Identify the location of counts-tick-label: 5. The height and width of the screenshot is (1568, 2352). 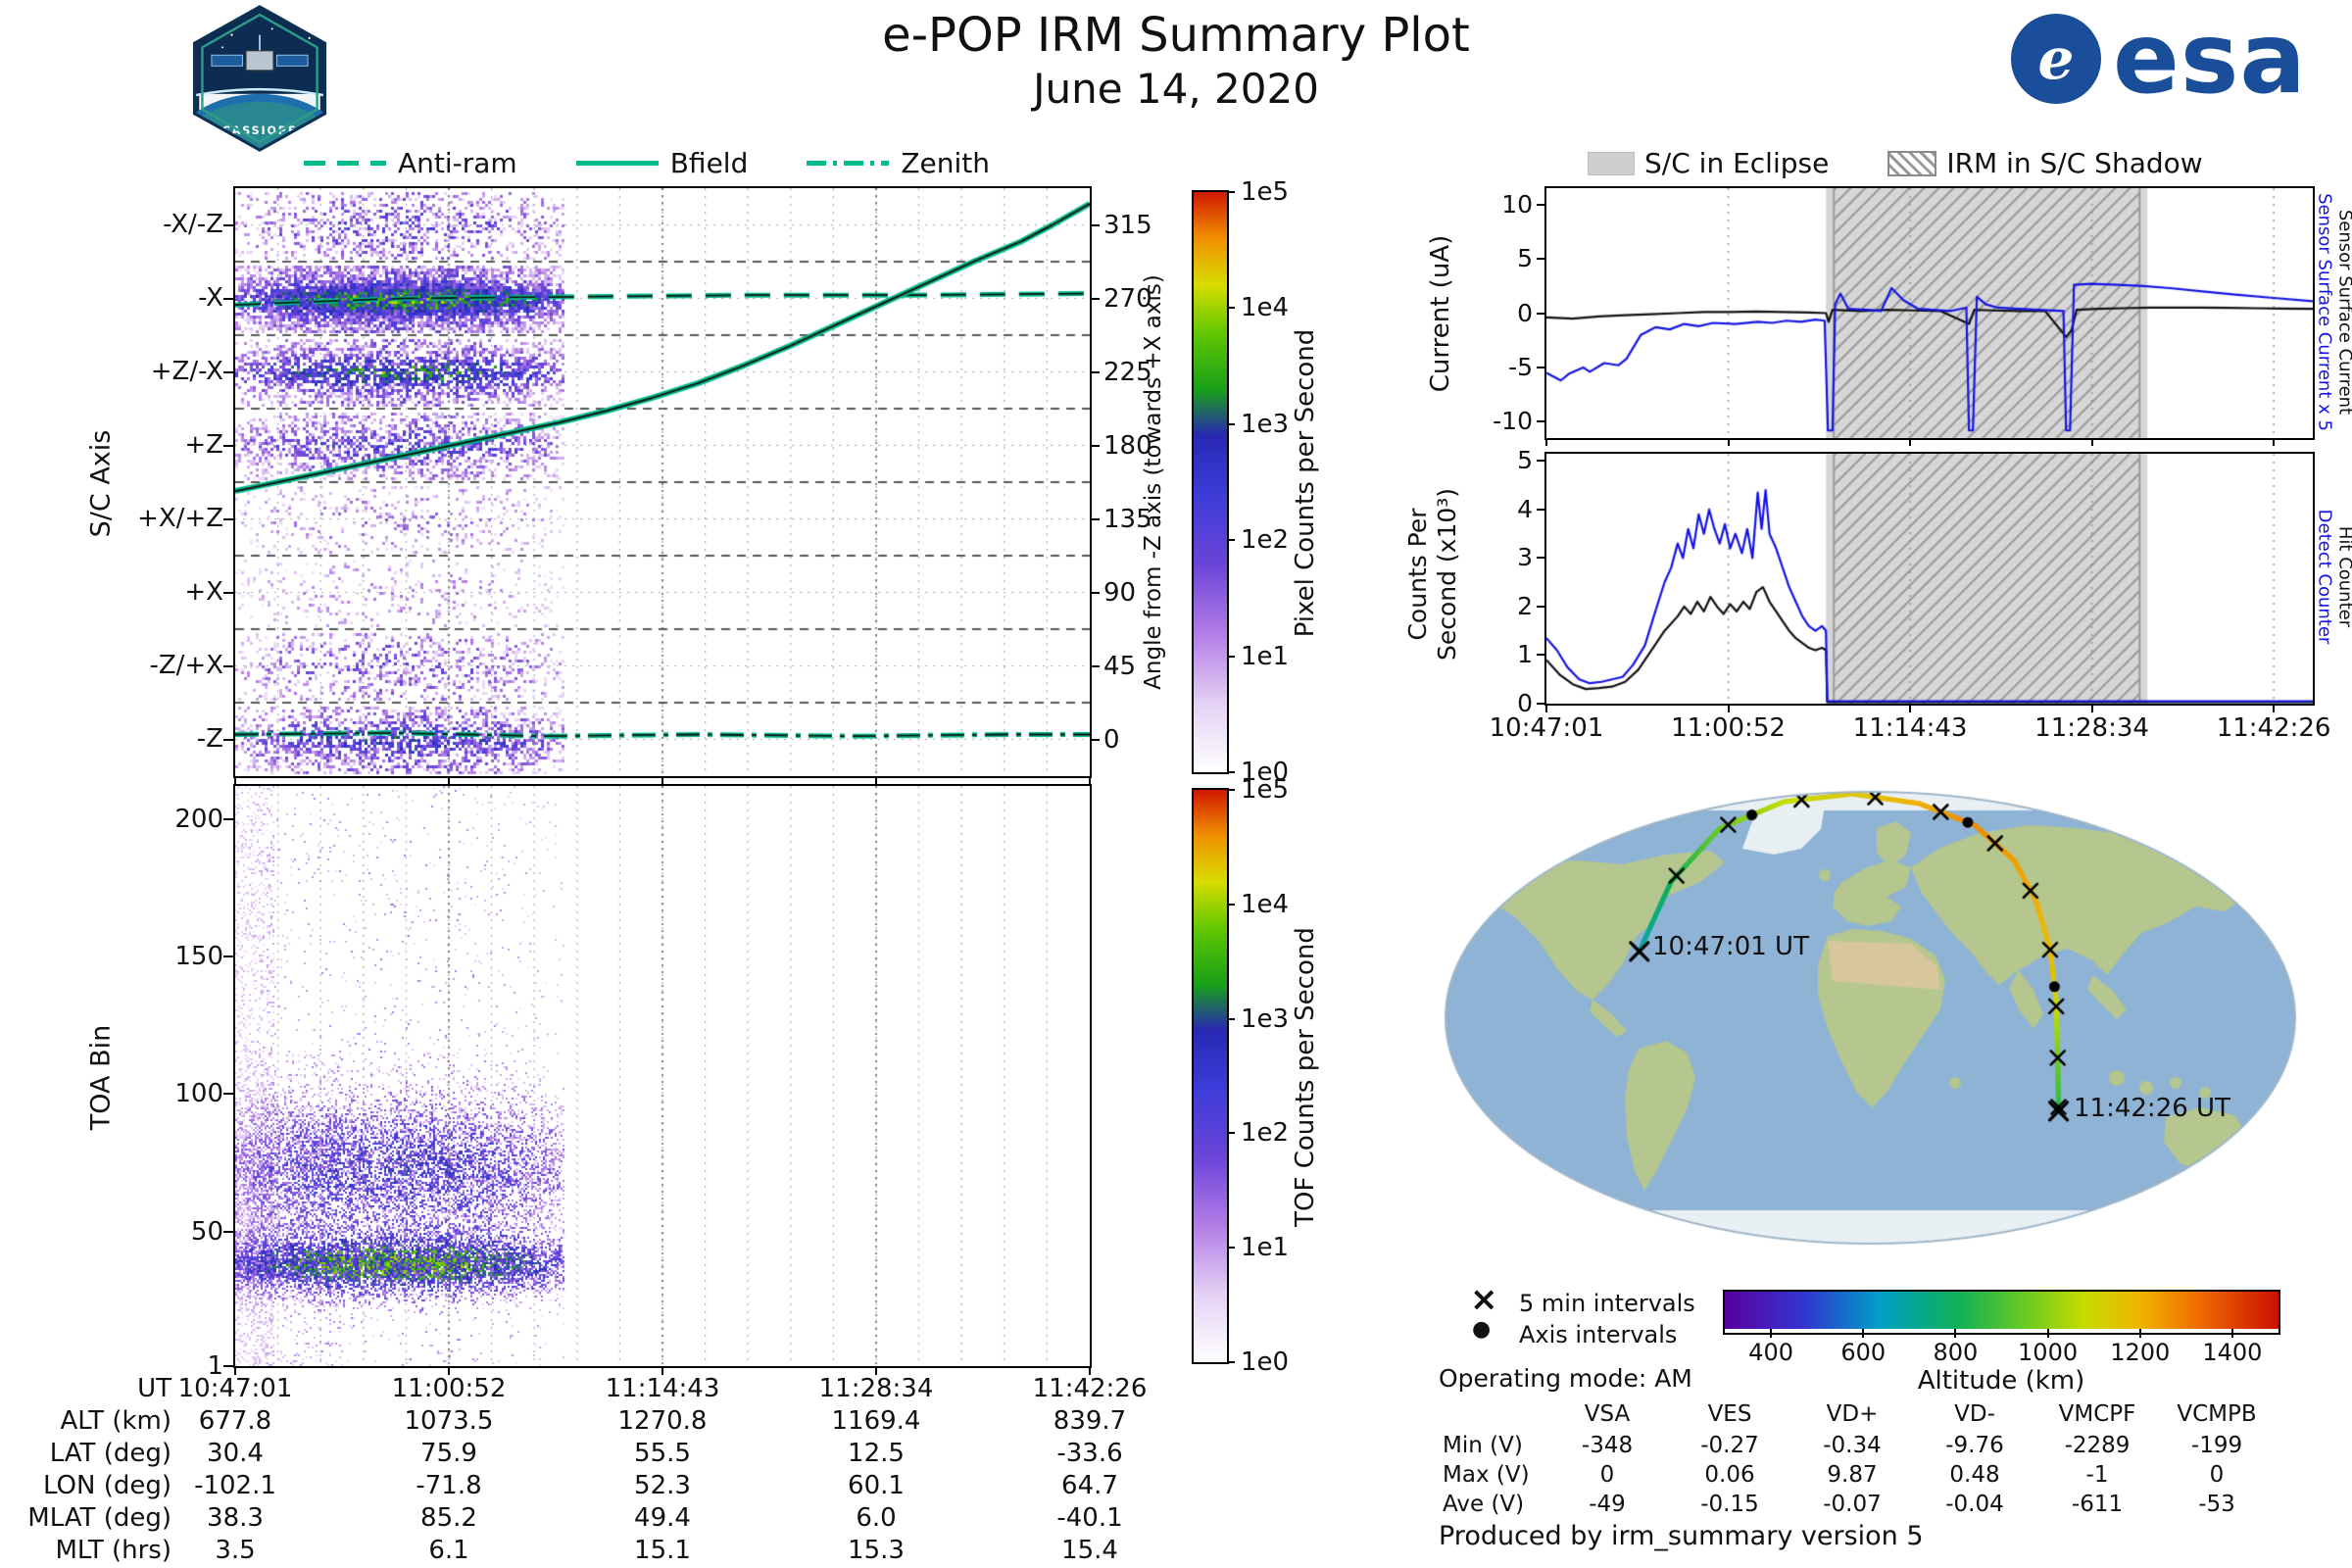
(1525, 460).